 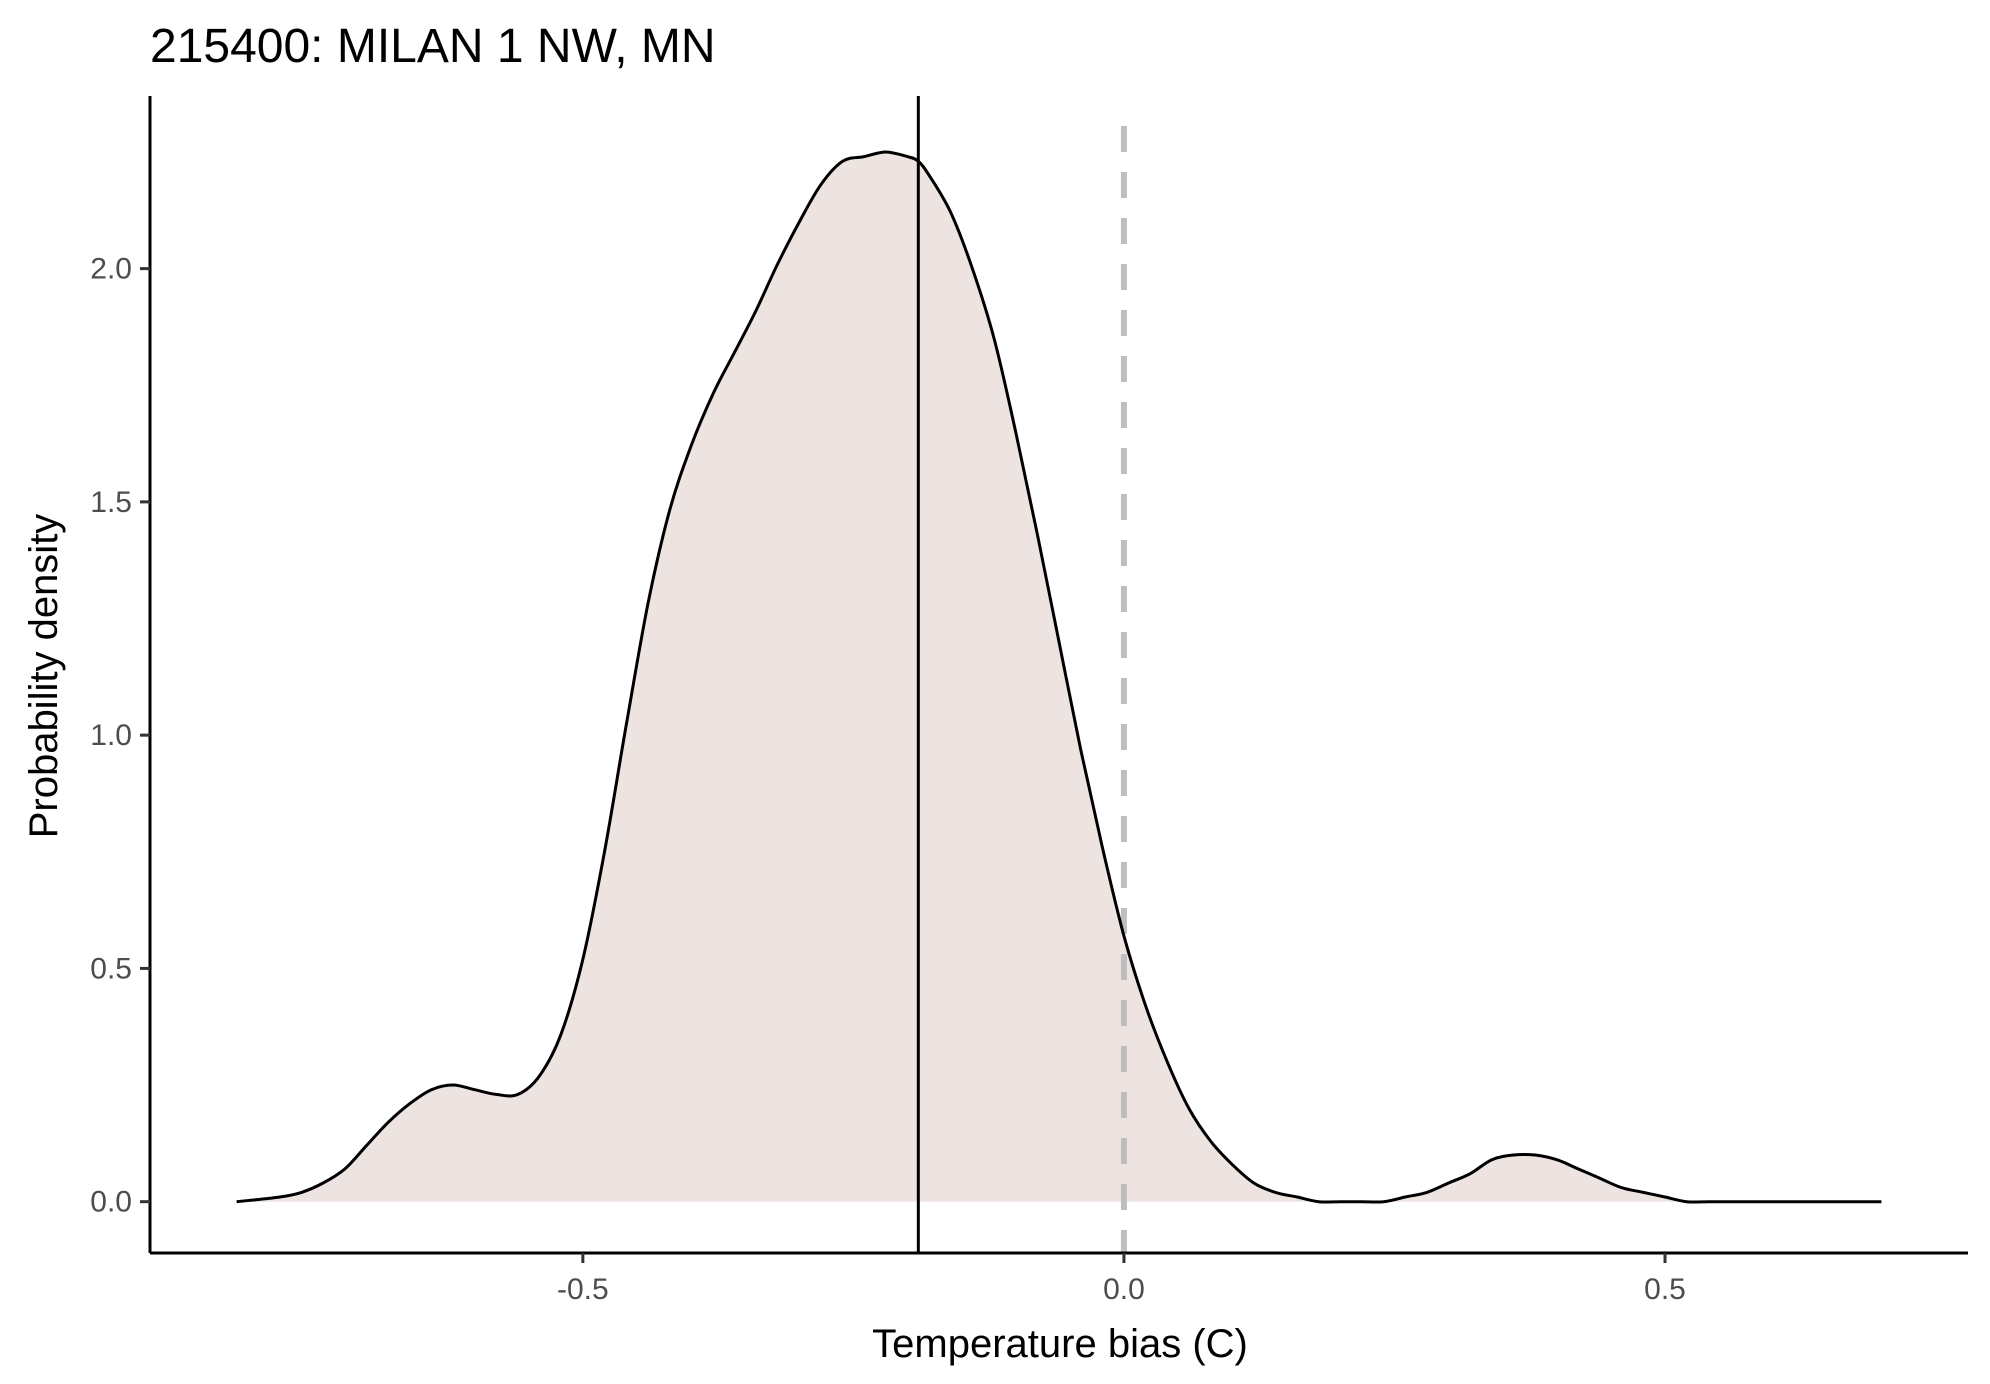 What do you see at coordinates (1124, 1289) in the screenshot?
I see `x-tick-label: 0.0` at bounding box center [1124, 1289].